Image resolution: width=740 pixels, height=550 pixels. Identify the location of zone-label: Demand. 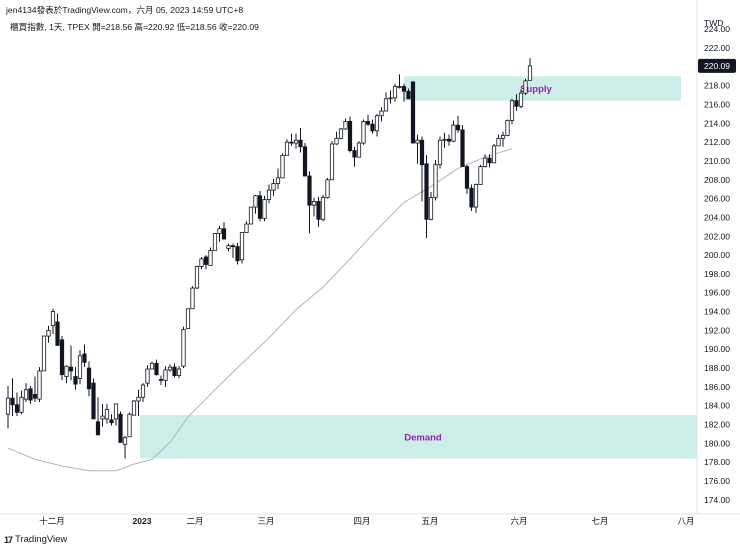
(423, 437).